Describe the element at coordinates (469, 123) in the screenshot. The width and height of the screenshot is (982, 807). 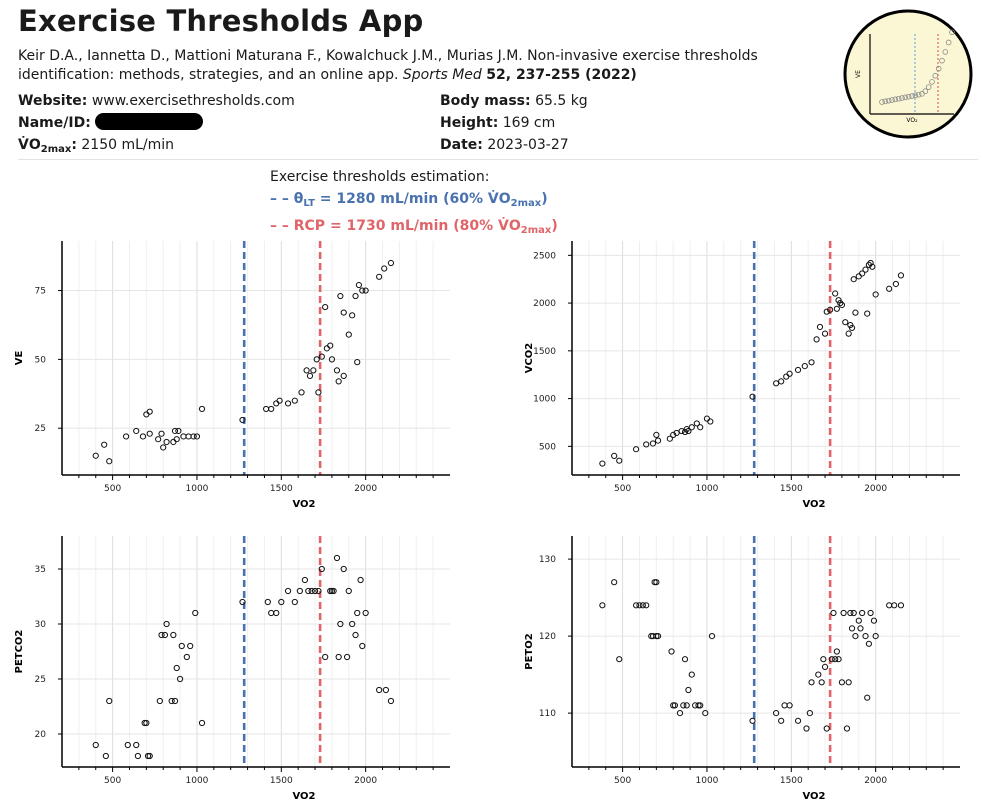
I see `height-label: Height:` at that location.